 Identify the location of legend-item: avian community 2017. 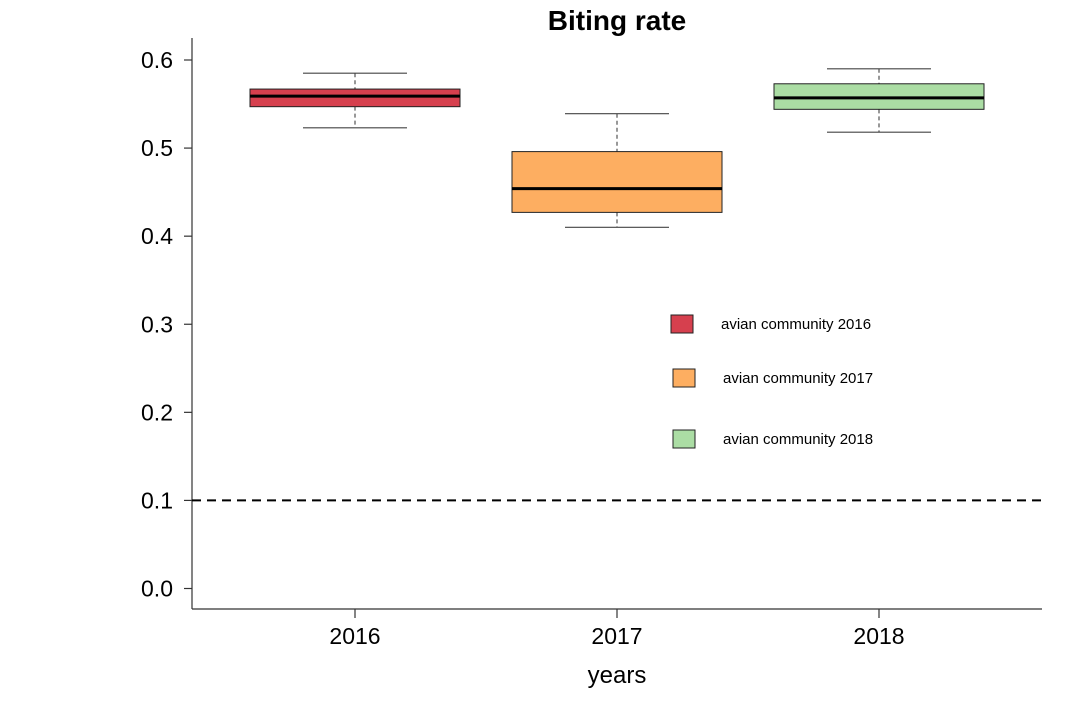
(772, 378).